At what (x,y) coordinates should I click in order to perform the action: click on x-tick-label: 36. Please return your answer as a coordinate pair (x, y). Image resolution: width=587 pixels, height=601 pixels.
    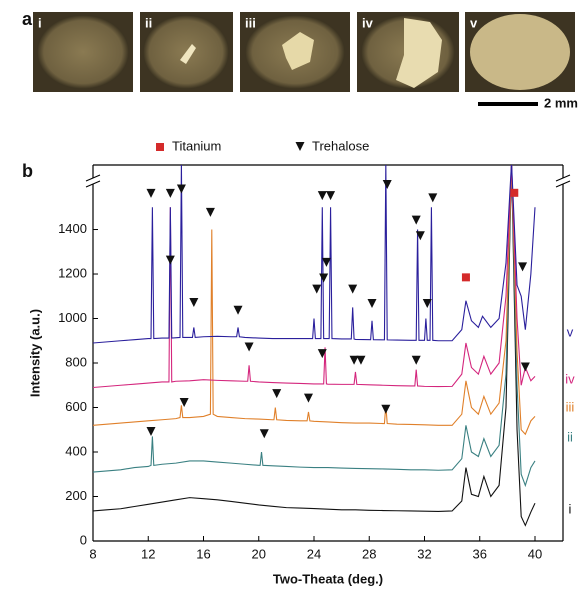
    Looking at the image, I should click on (480, 553).